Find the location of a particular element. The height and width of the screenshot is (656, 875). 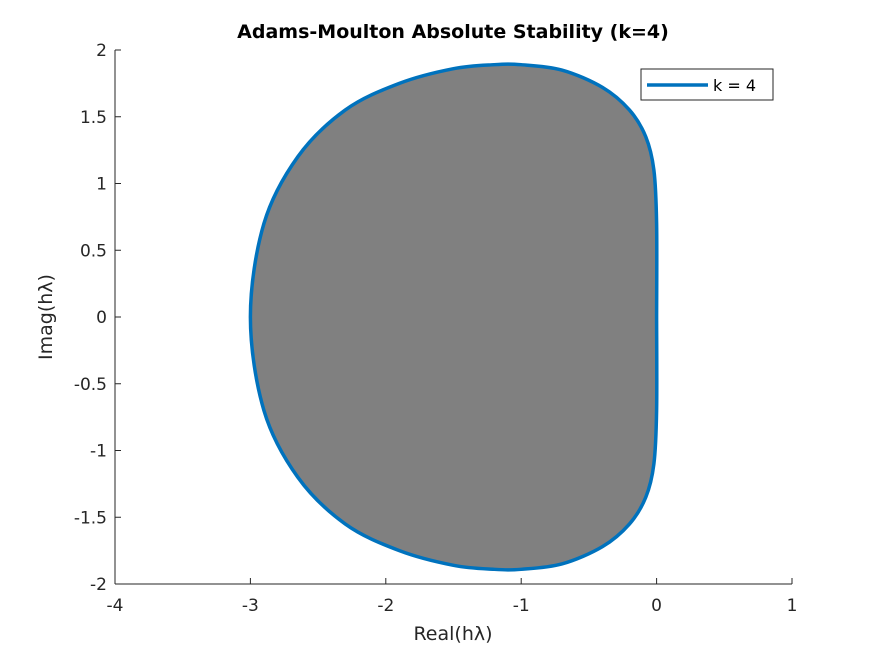

legend-box is located at coordinates (707, 84).